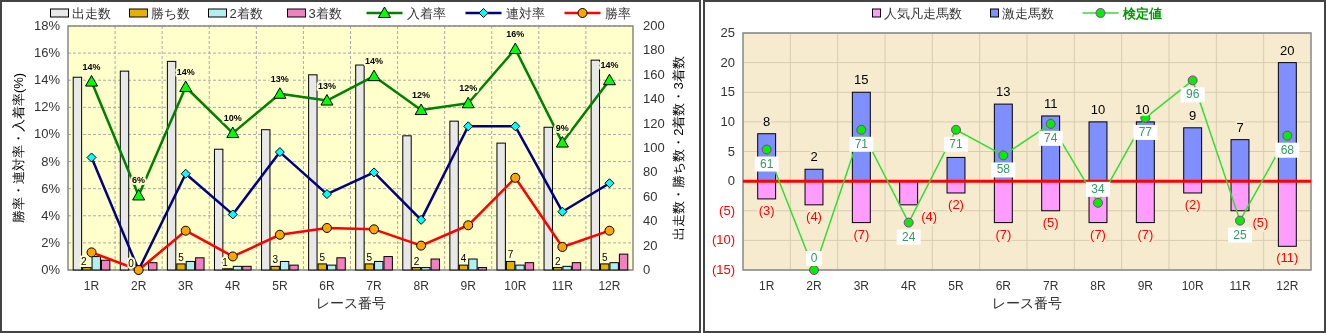 The width and height of the screenshot is (1326, 333). What do you see at coordinates (47, 53) in the screenshot?
I see `y-tick-label: 16%` at bounding box center [47, 53].